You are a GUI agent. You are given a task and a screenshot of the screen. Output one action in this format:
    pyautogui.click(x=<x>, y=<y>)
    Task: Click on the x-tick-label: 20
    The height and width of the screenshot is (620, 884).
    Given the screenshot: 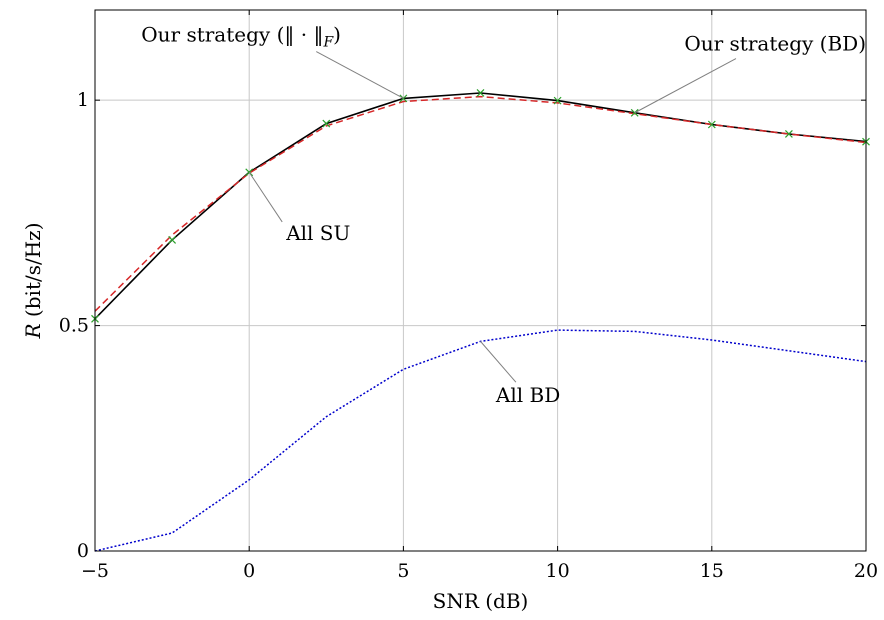 What is the action you would take?
    pyautogui.click(x=866, y=571)
    